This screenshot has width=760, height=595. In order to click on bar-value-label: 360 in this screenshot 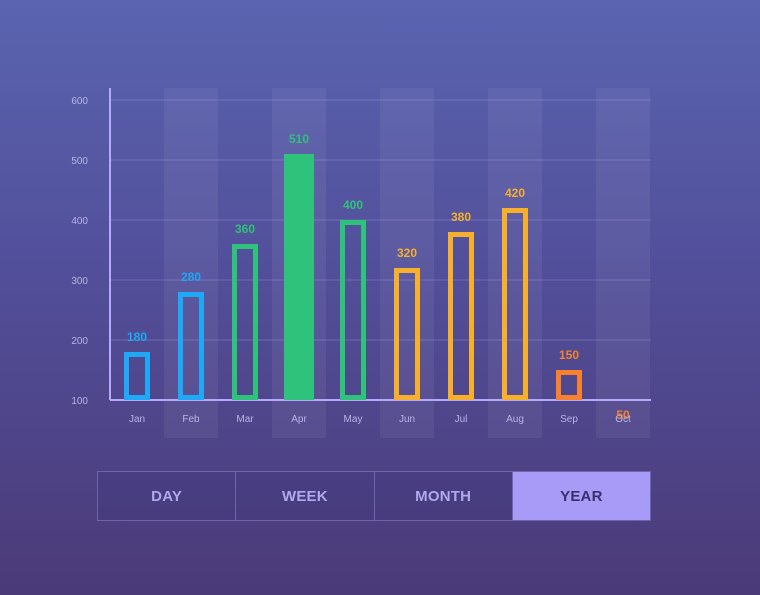, I will do `click(245, 229)`.